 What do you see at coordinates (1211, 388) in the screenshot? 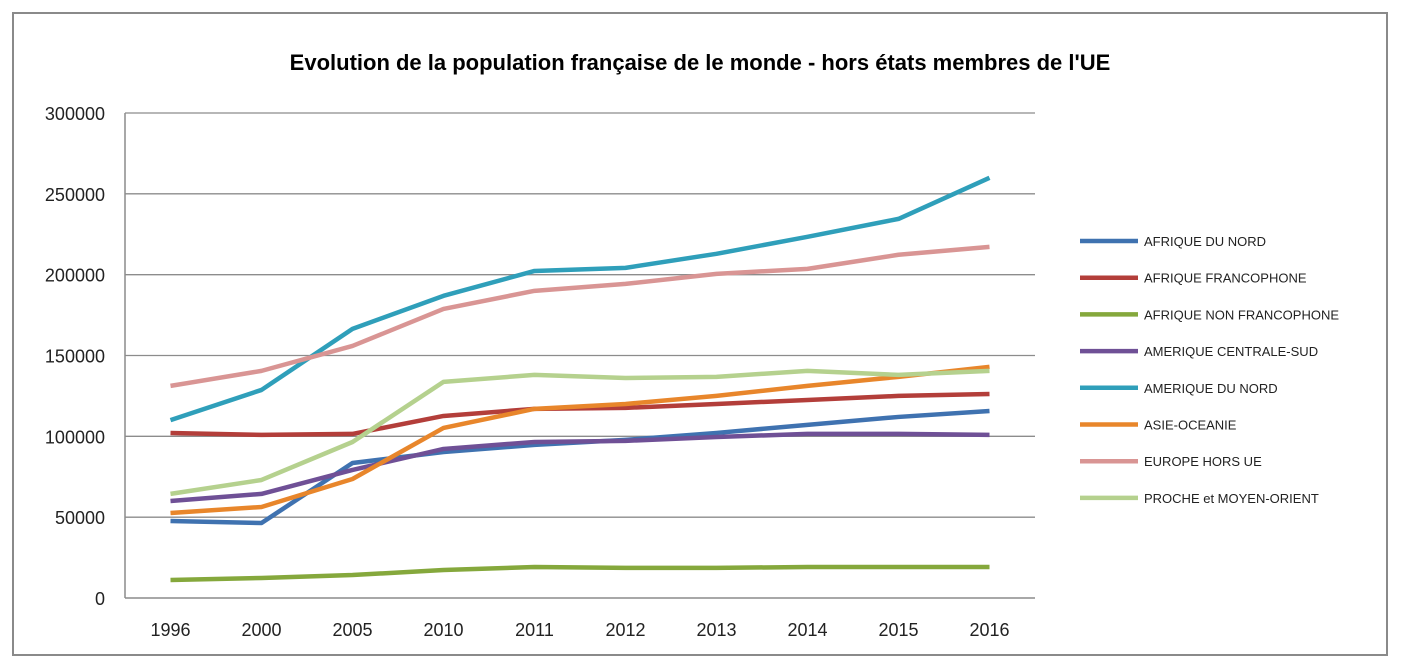
I see `legend-label: AMERIQUE DU NORD` at bounding box center [1211, 388].